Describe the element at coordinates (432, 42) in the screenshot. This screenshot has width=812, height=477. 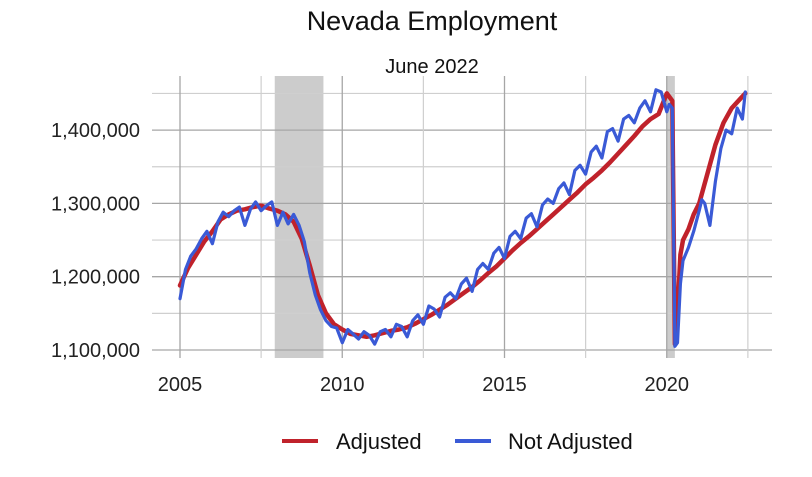
I see `chart-title-group: Nevada Employment June 2022` at that location.